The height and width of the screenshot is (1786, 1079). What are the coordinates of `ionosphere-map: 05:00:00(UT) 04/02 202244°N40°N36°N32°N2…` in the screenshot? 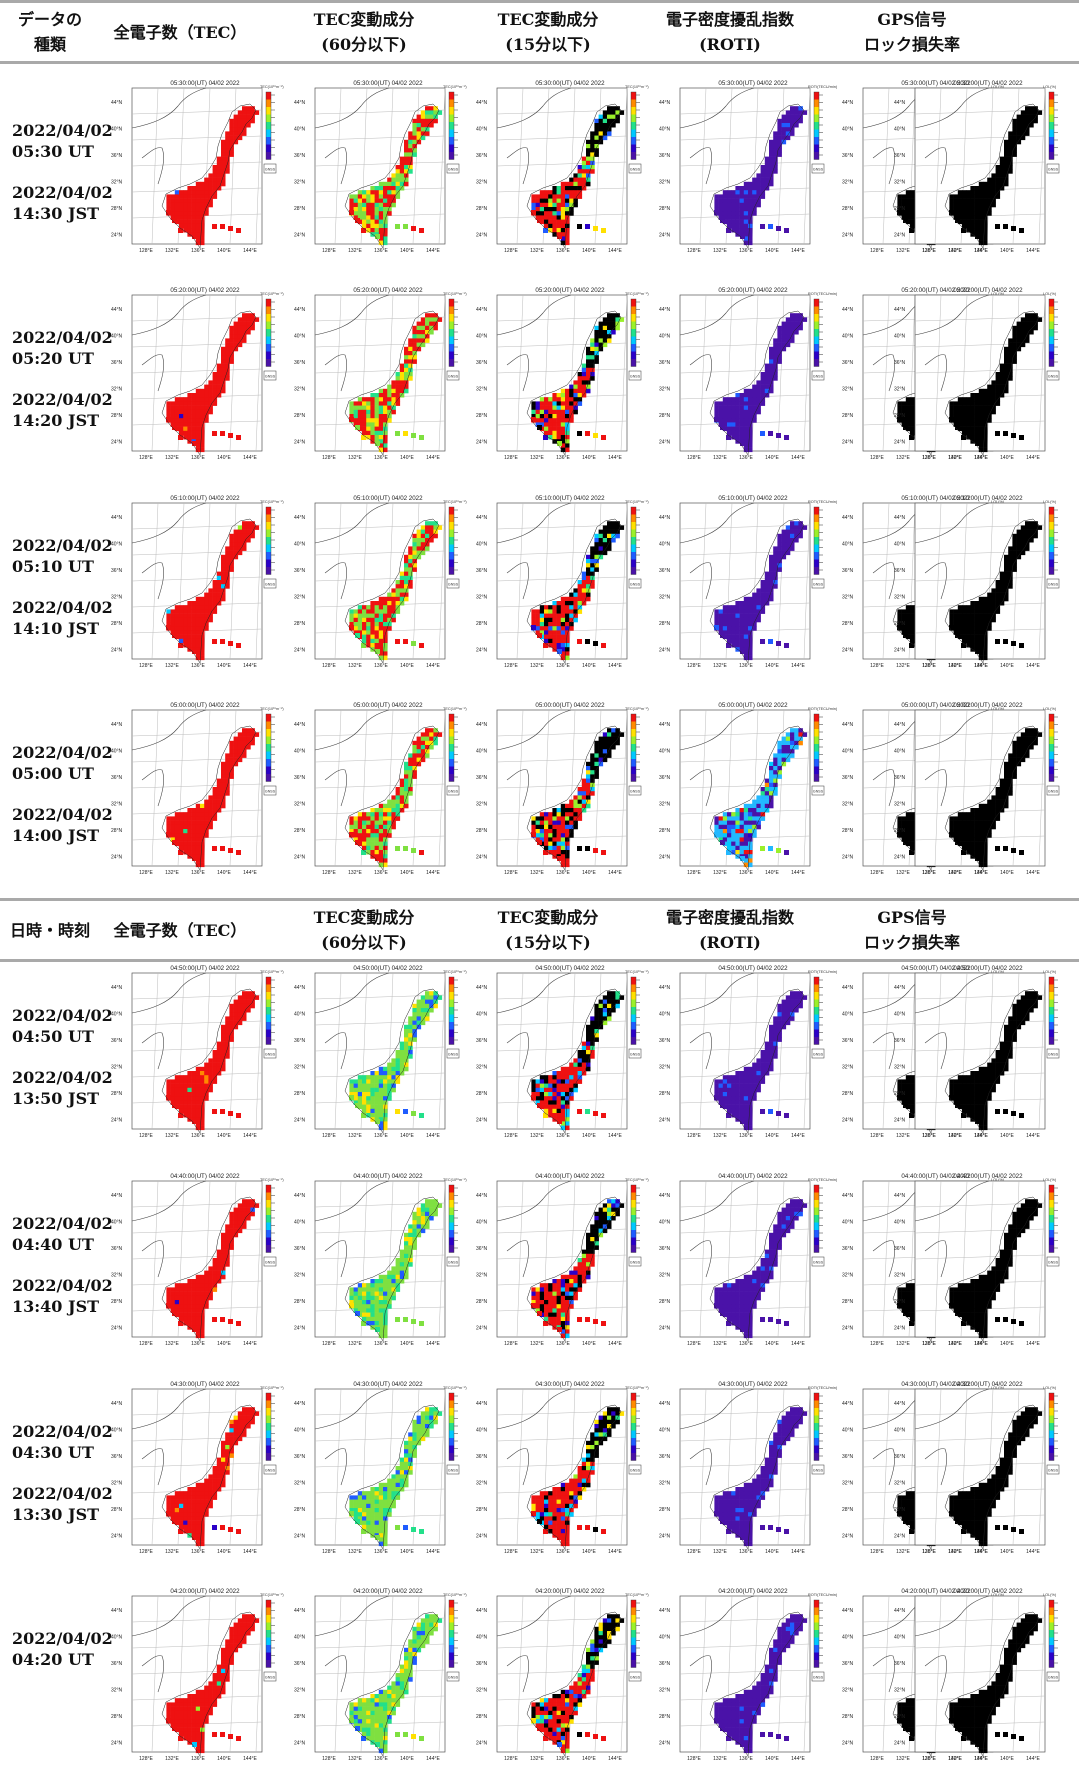 It's located at (565, 791).